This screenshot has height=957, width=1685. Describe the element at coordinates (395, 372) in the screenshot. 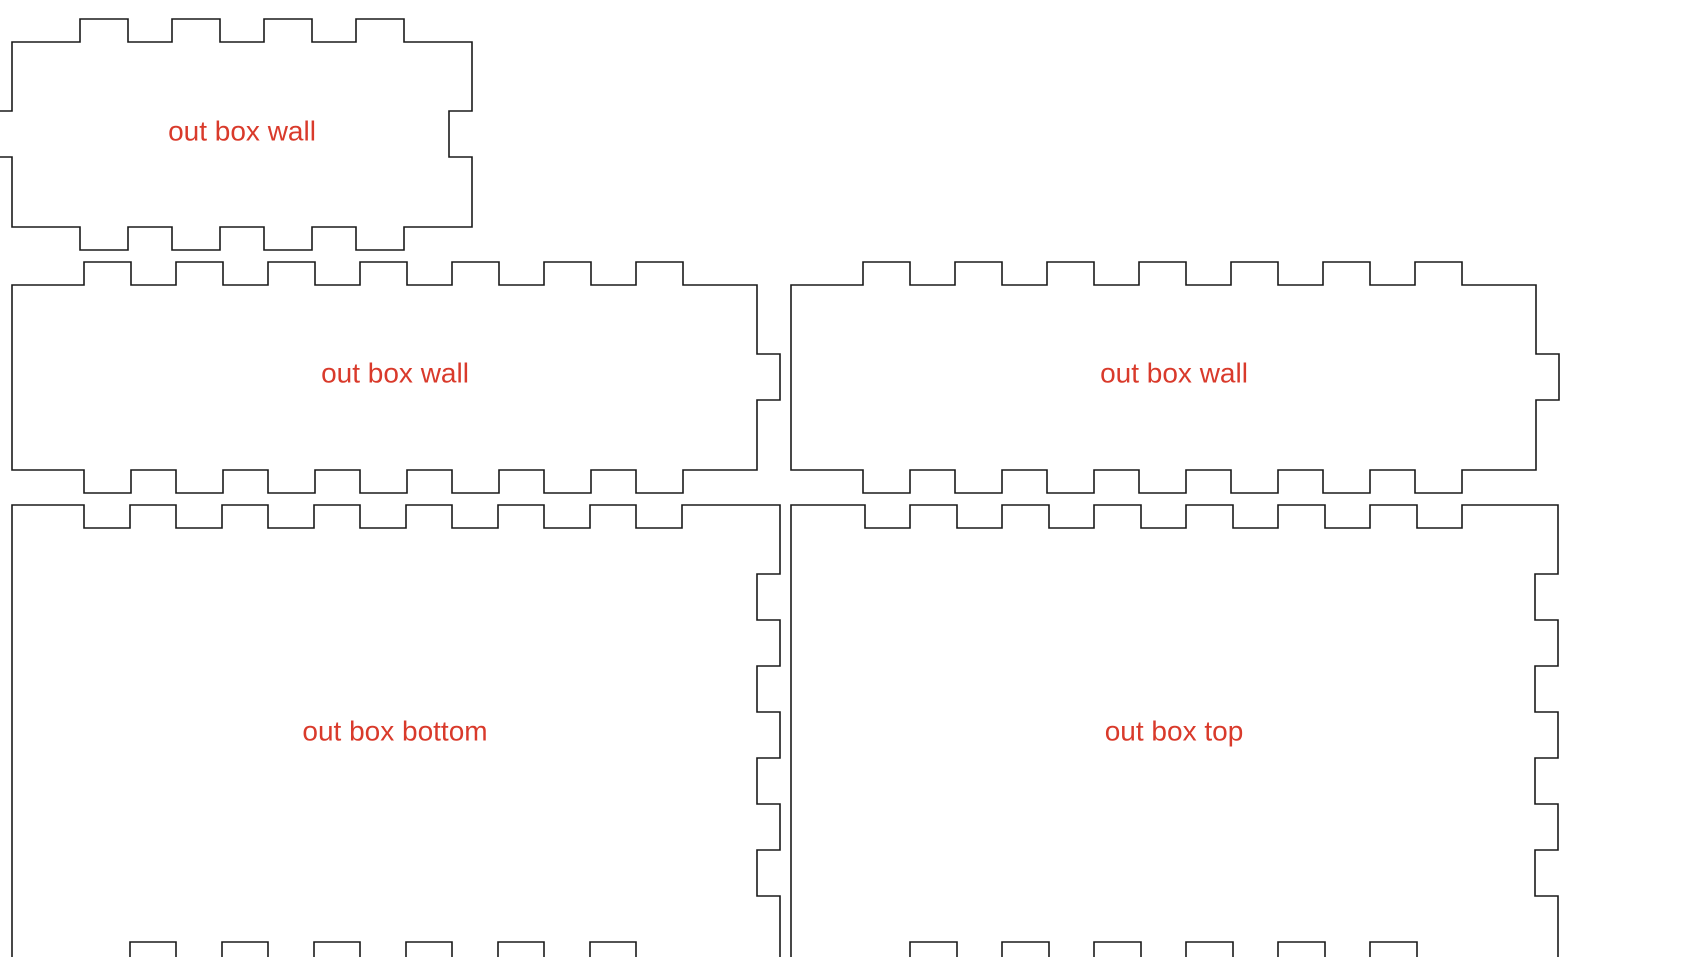

I see `panel-label-wall-left: out box wall` at that location.